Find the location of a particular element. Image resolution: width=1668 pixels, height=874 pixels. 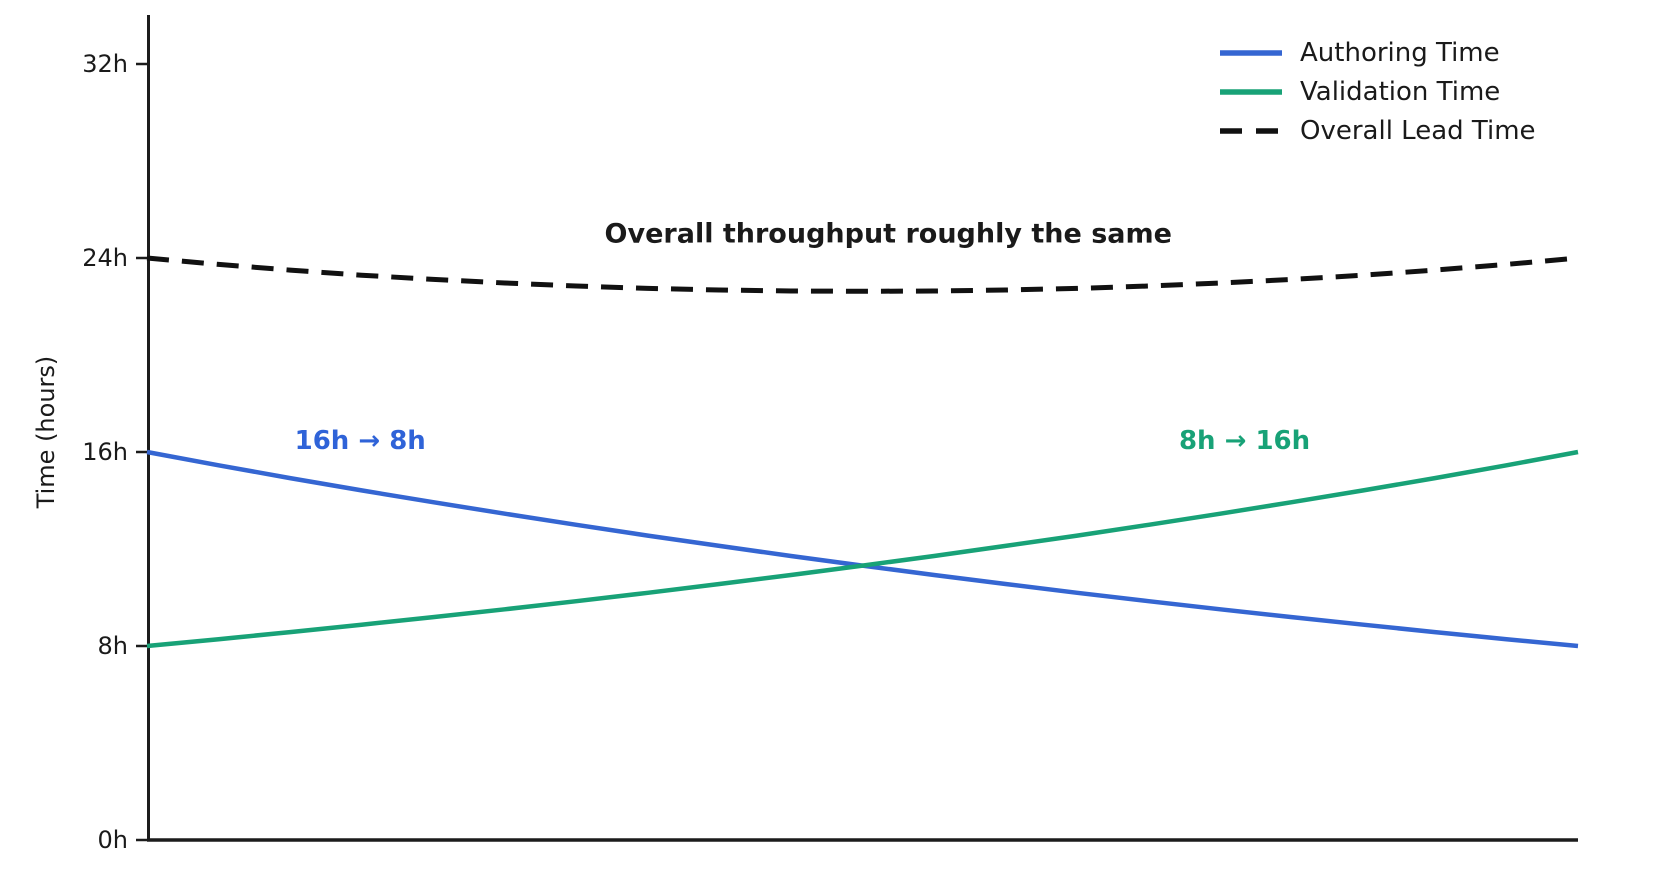

y-tick-label: 32h is located at coordinates (105, 64).